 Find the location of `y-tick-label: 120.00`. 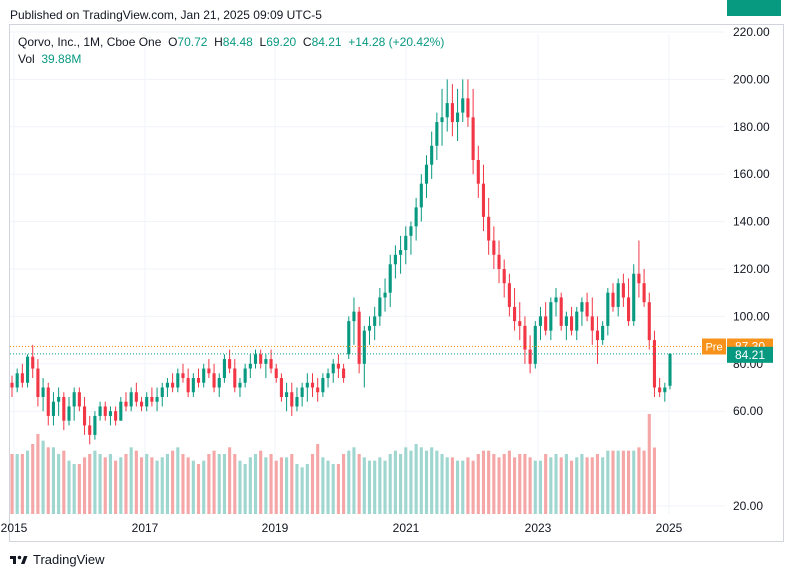

y-tick-label: 120.00 is located at coordinates (751, 269).